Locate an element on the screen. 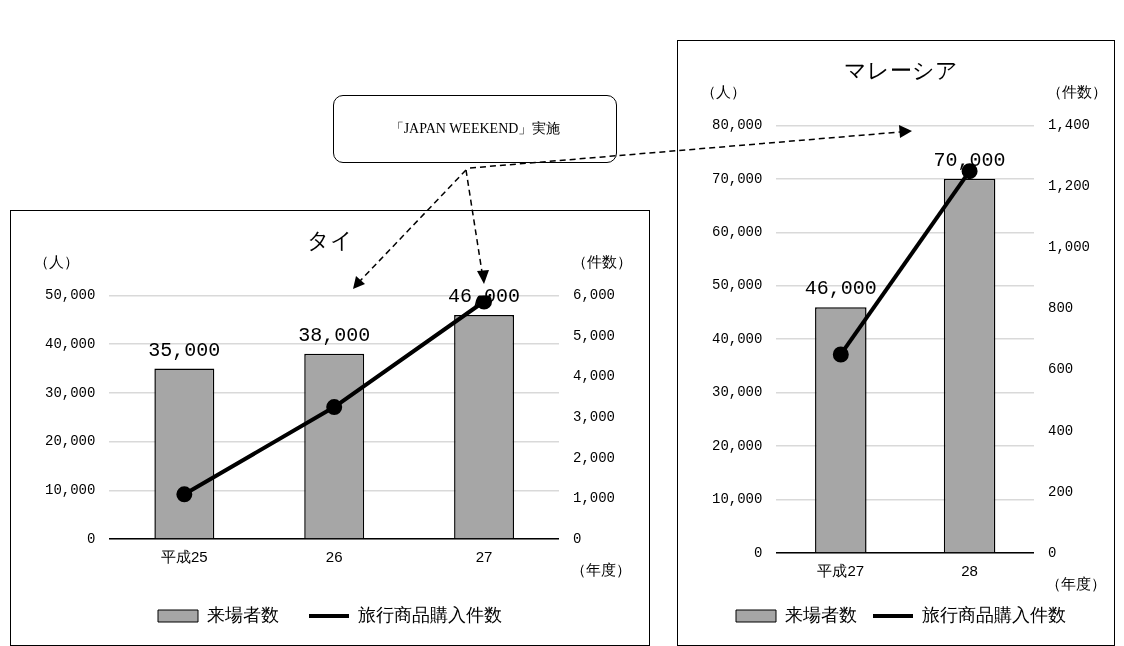 This screenshot has width=1124, height=646. x-tick-label: 平成27 is located at coordinates (841, 571).